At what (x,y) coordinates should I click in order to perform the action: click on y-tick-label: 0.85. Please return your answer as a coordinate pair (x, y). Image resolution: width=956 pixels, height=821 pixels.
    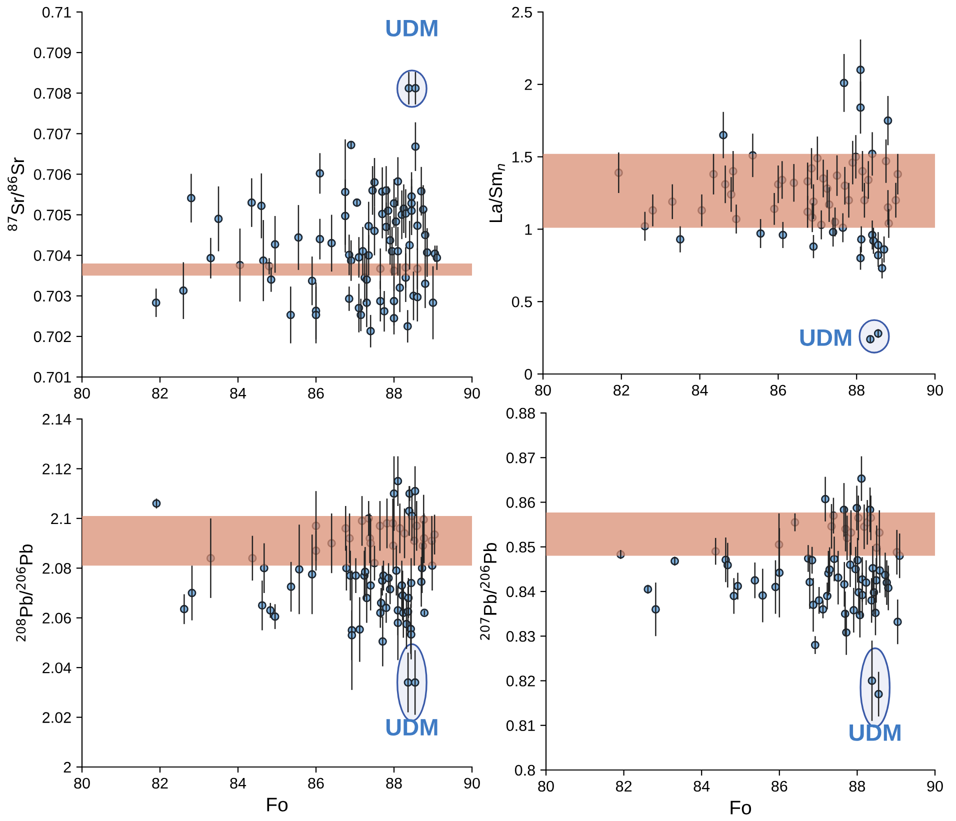
    Looking at the image, I should click on (520, 547).